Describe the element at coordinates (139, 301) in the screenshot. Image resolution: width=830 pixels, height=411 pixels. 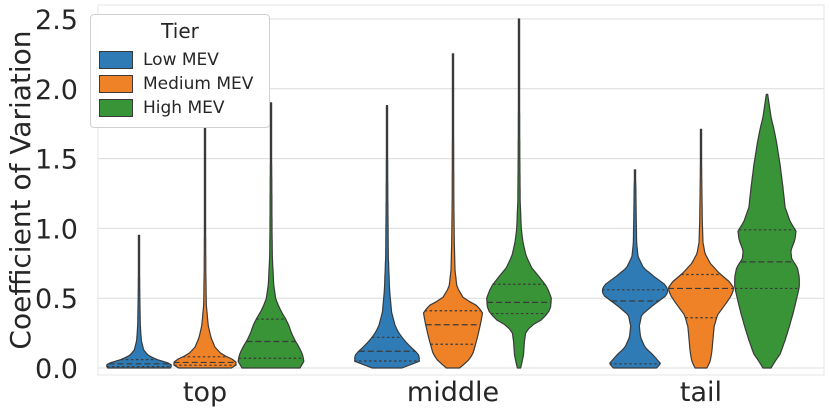
I see `violin-low-mev-top` at that location.